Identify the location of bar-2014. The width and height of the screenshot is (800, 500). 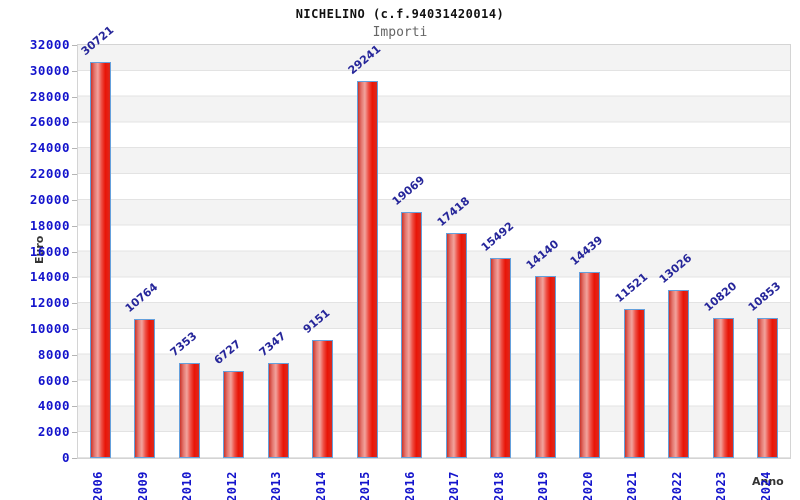
(323, 398).